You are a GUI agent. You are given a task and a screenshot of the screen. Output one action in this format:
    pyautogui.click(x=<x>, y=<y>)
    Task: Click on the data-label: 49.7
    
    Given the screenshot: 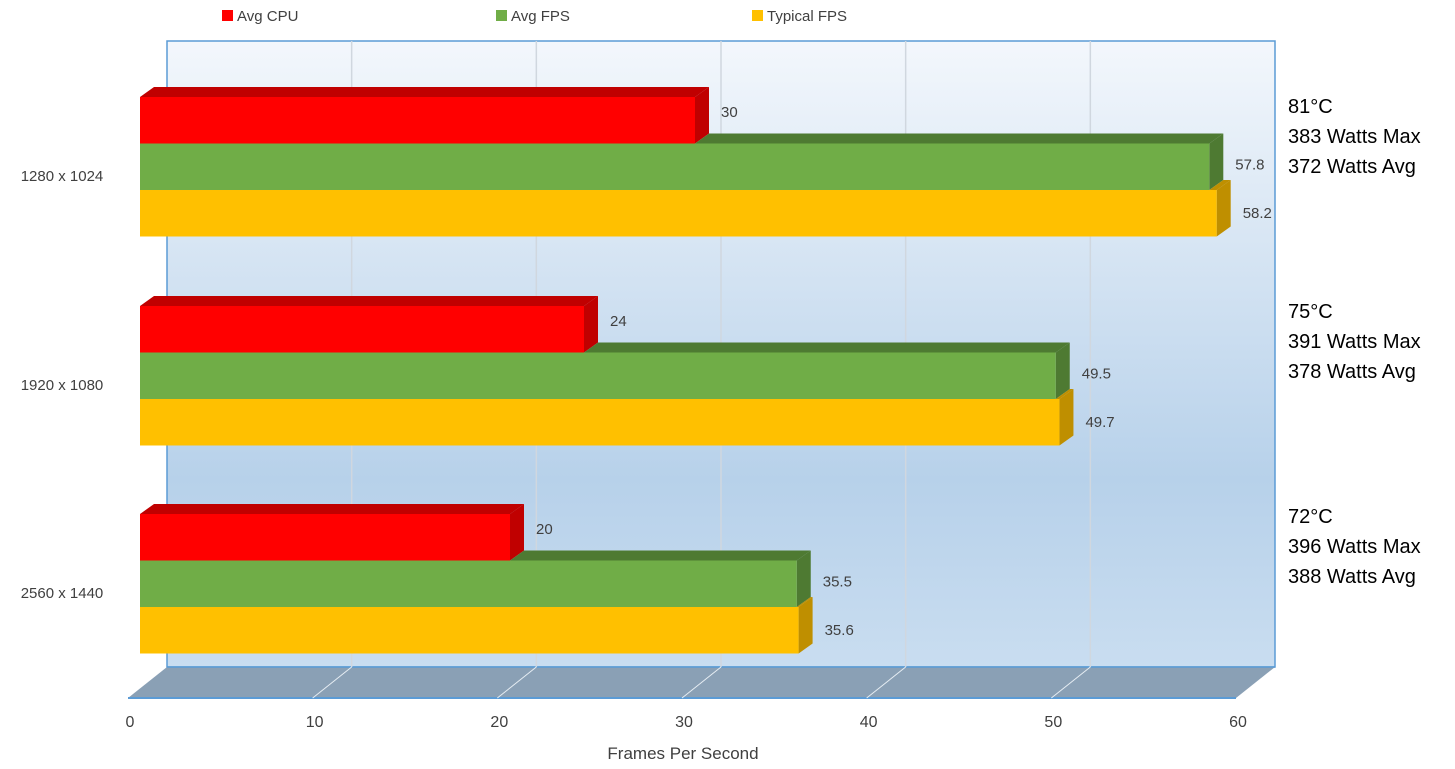 What is the action you would take?
    pyautogui.click(x=1099, y=422)
    